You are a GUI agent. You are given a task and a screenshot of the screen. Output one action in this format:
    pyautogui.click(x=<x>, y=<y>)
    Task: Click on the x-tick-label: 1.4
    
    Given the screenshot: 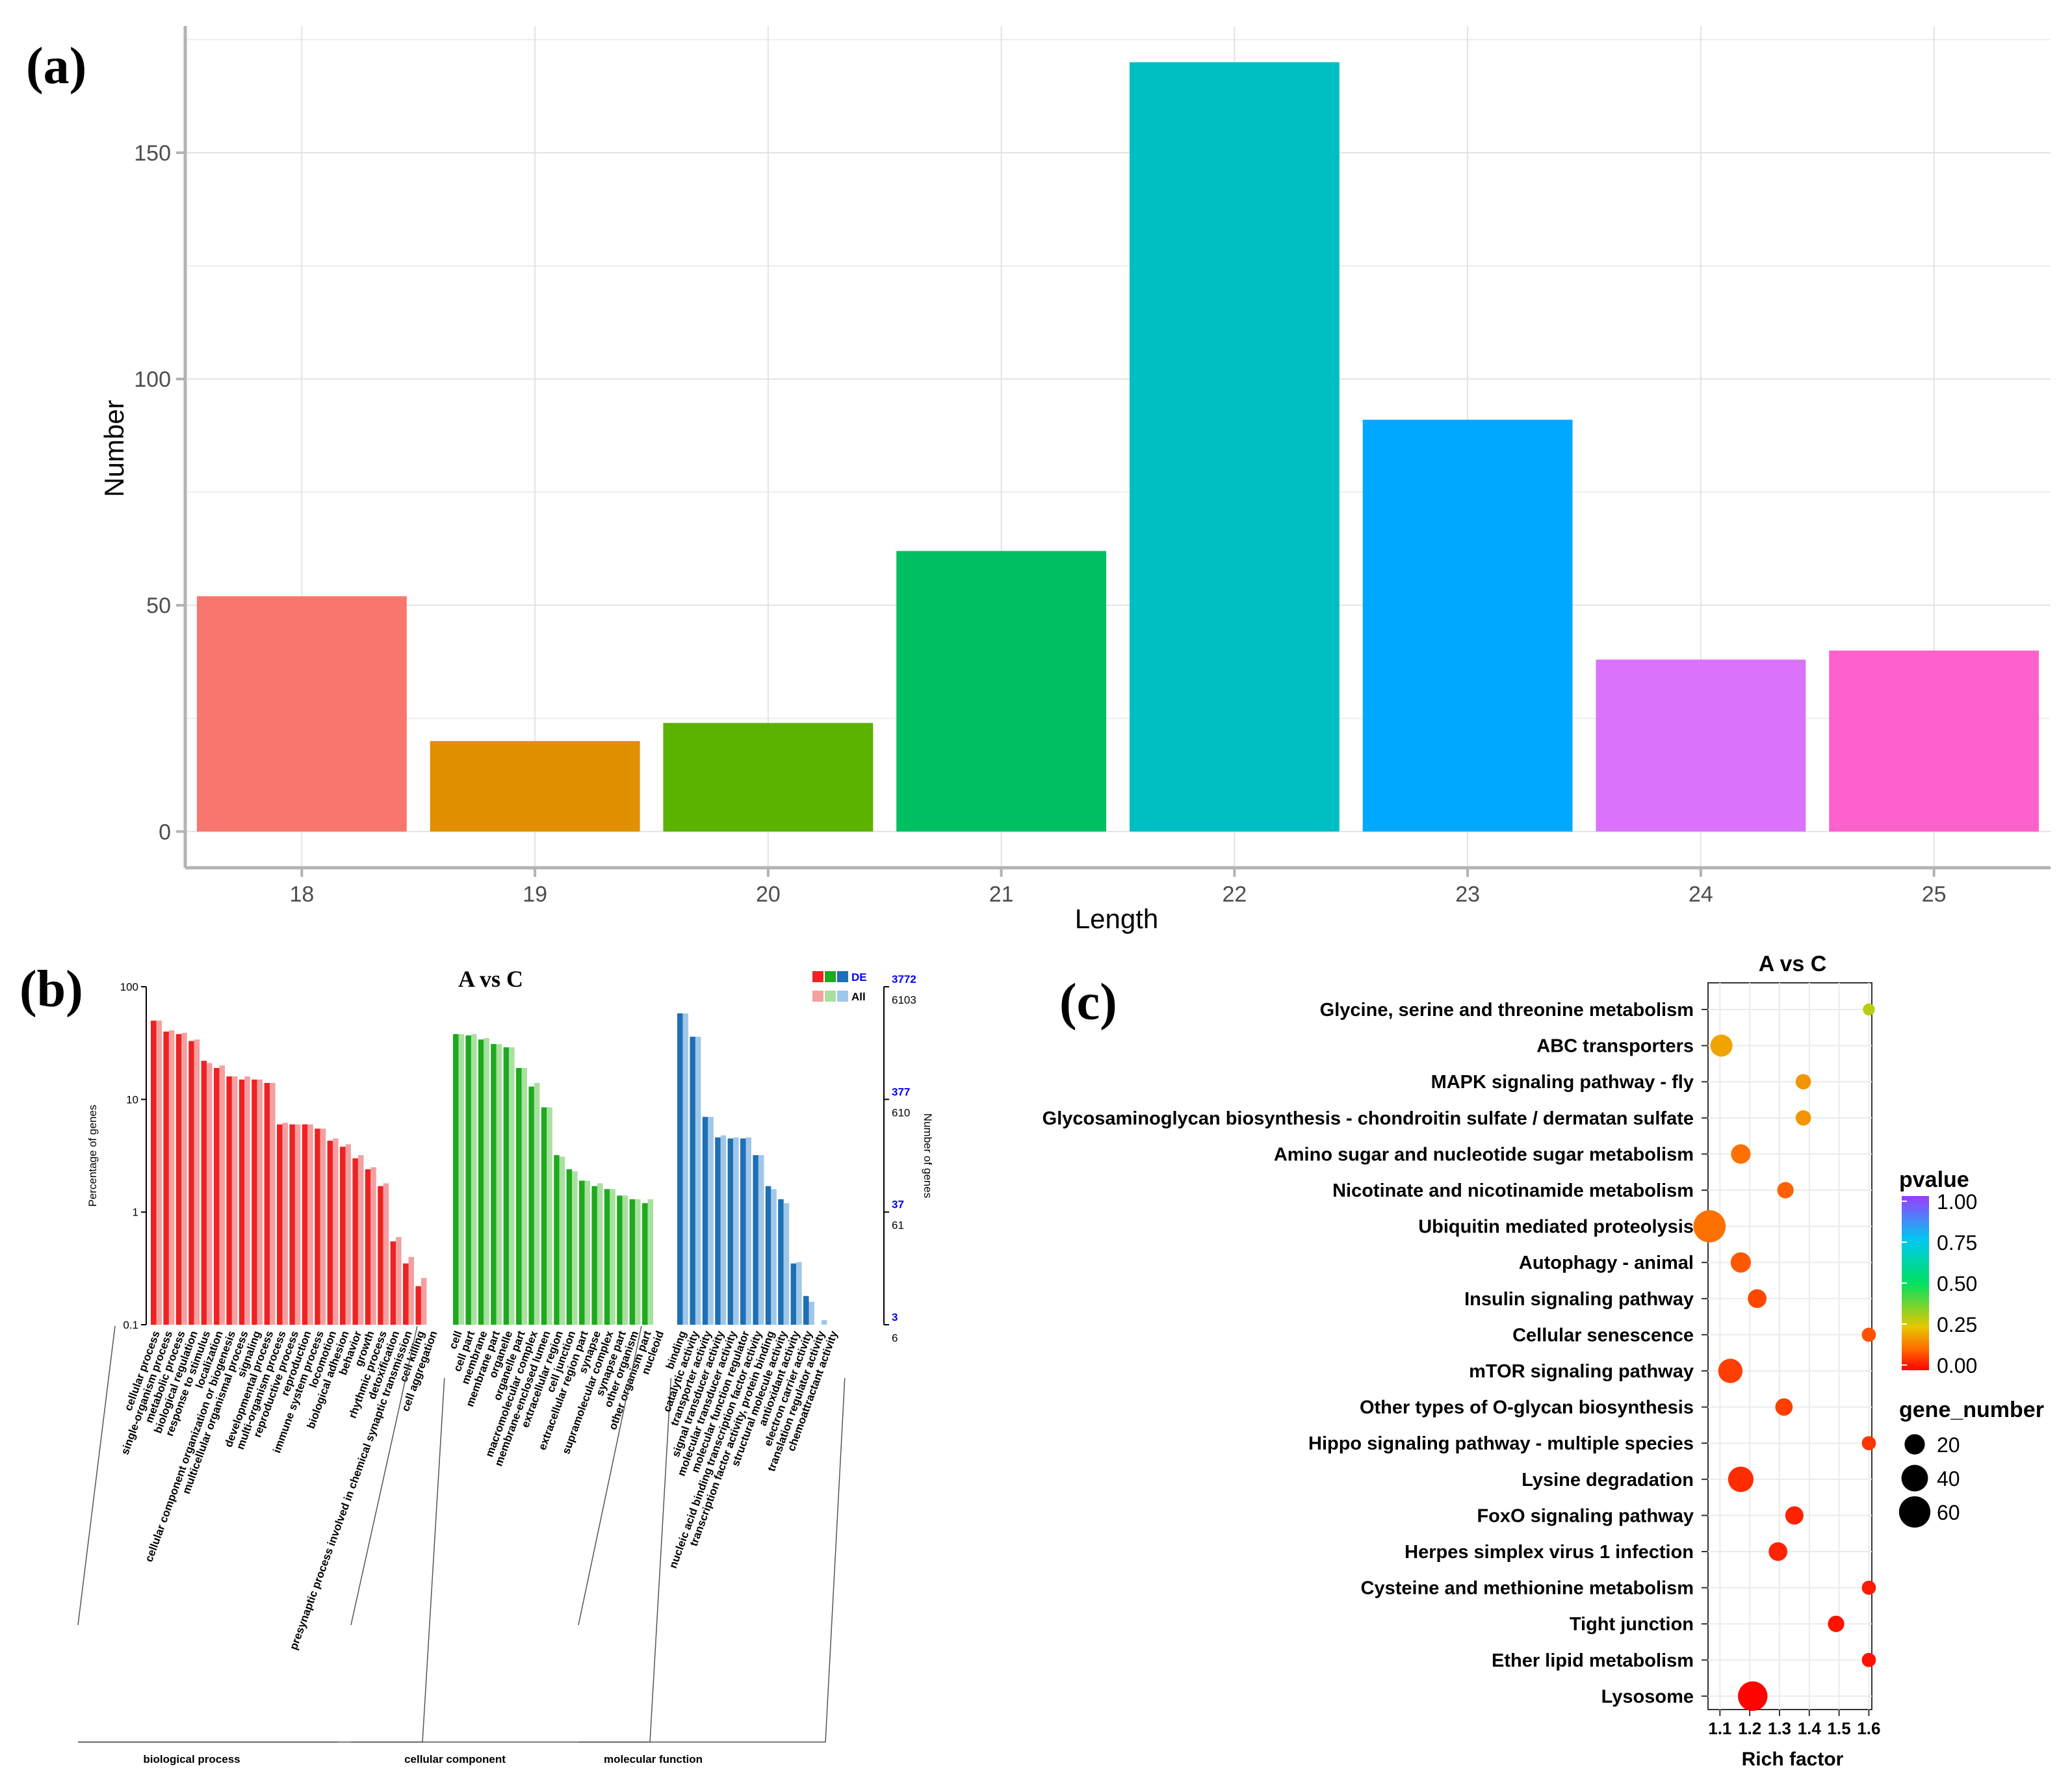 What is the action you would take?
    pyautogui.click(x=1810, y=1728)
    